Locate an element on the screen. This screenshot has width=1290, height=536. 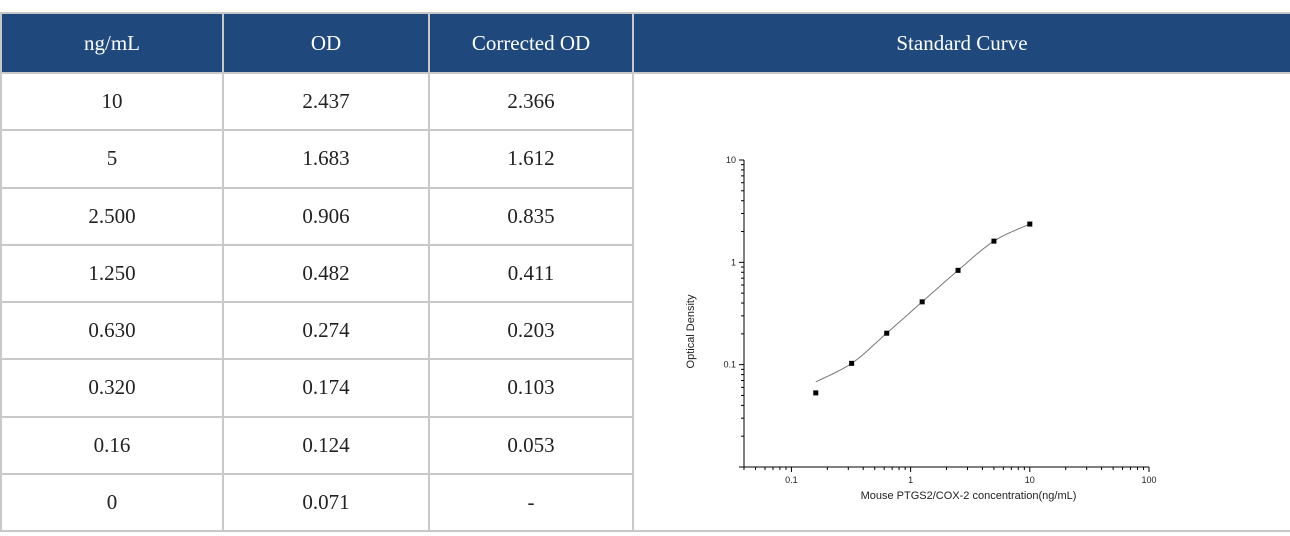
table-row: 0.320 0.174 0.103 is located at coordinates (645, 388).